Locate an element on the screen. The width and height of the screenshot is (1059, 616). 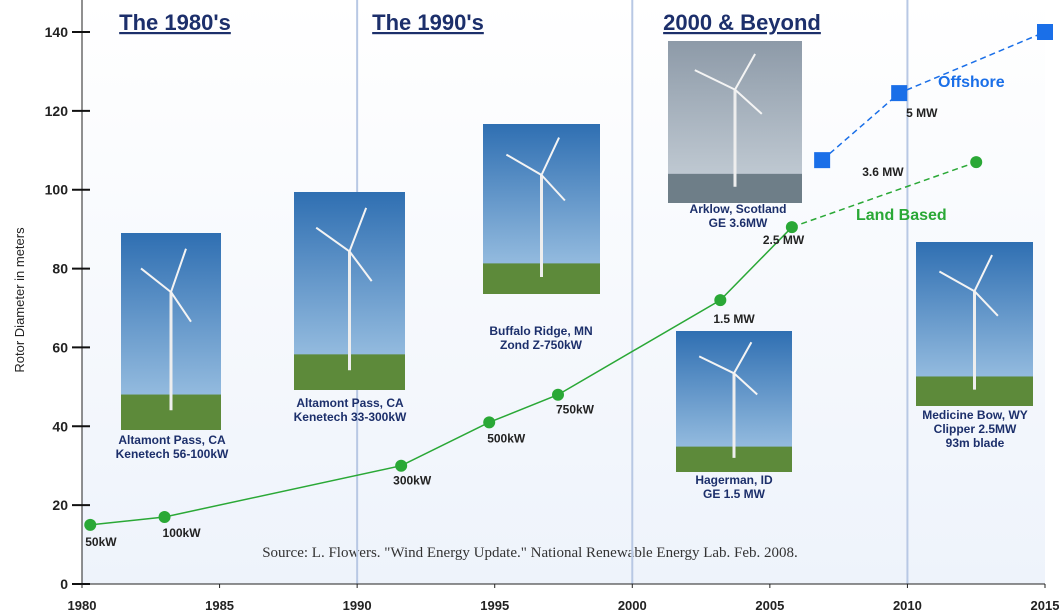
x-tick-label: 1990 is located at coordinates (357, 605).